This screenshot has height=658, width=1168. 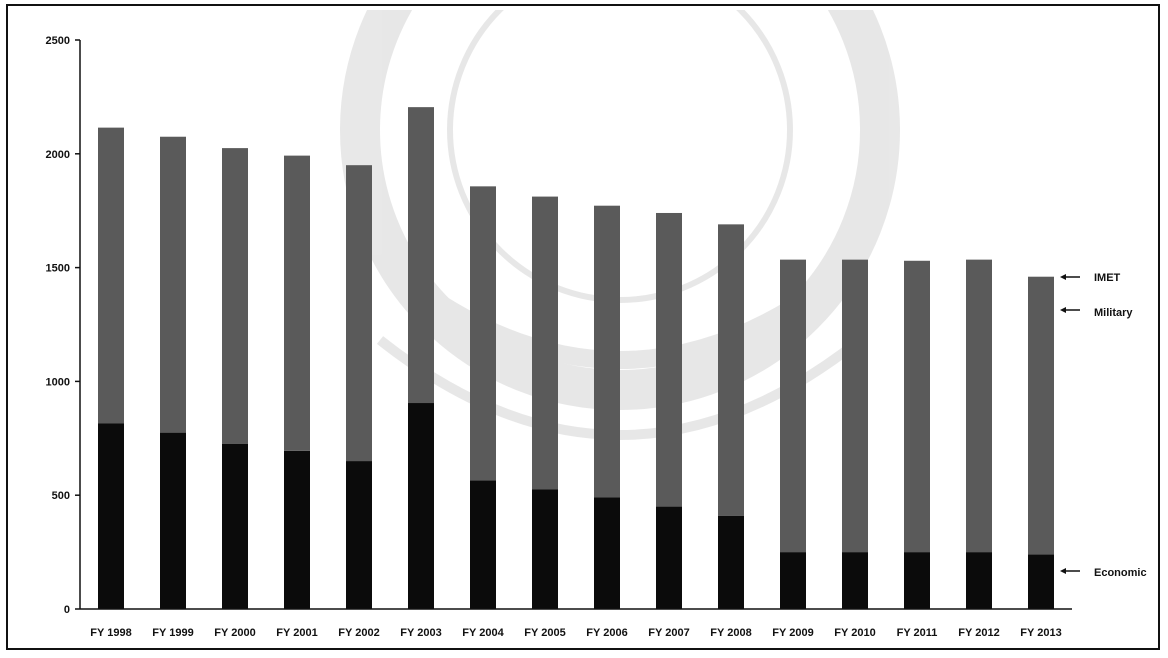 I want to click on bar-economic-fy-1998, so click(x=111, y=516).